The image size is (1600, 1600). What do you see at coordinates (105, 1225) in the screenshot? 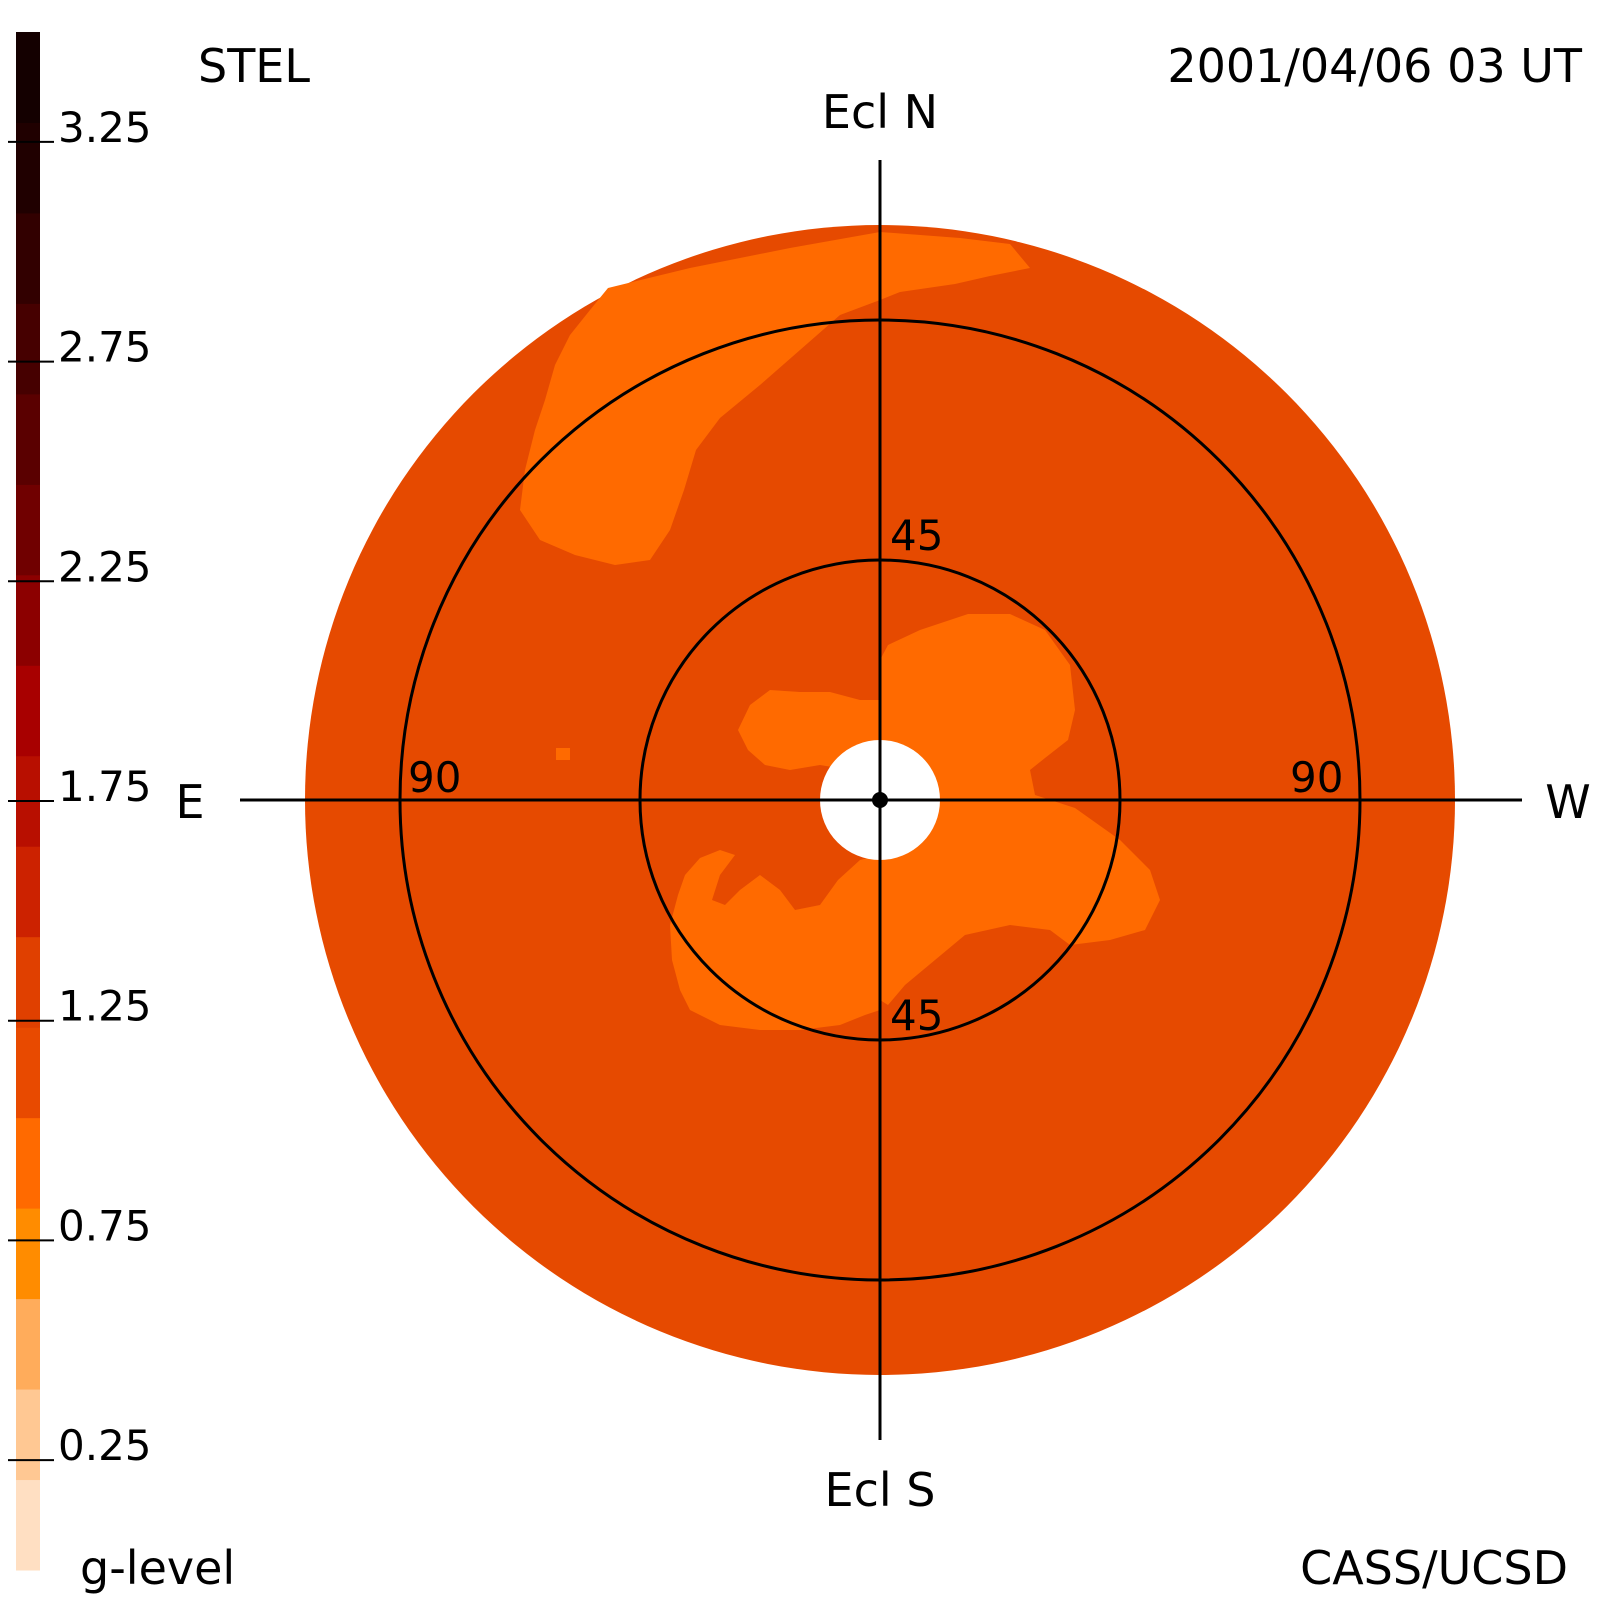
I see `colorbar-tick-label: 0.75` at bounding box center [105, 1225].